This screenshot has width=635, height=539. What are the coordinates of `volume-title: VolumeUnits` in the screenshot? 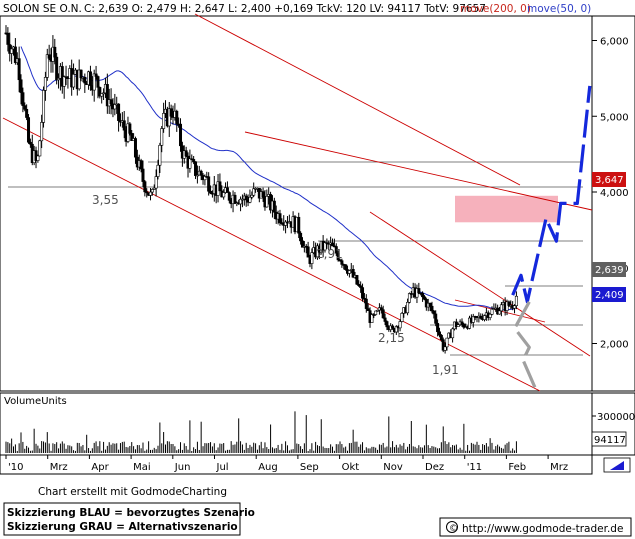 It's located at (35, 401).